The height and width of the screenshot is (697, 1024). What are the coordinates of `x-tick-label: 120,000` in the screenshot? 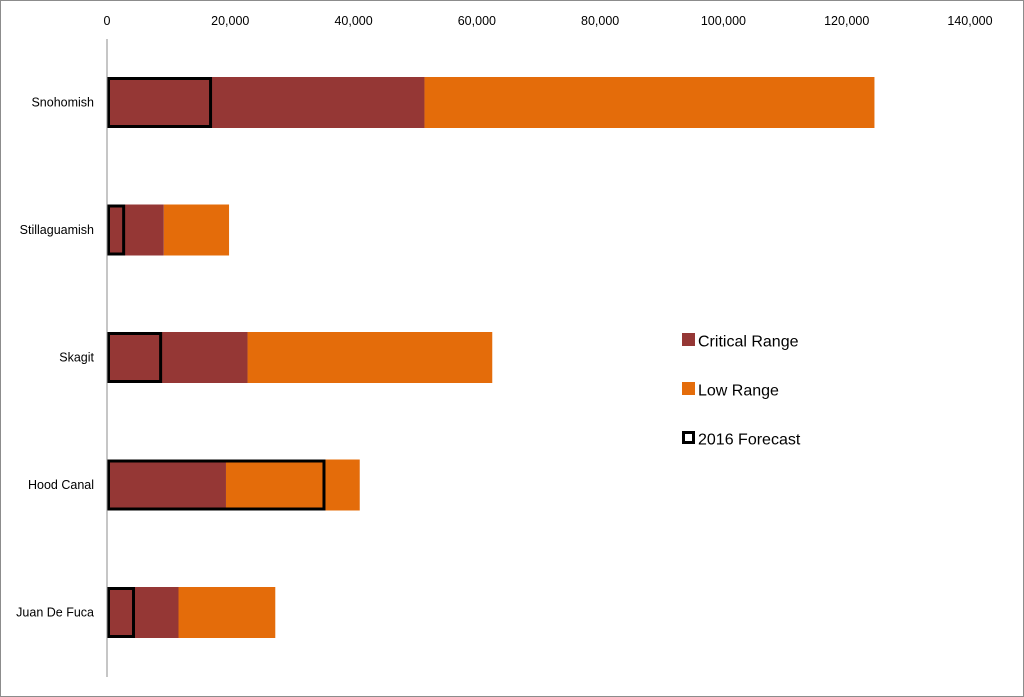 It's located at (846, 21).